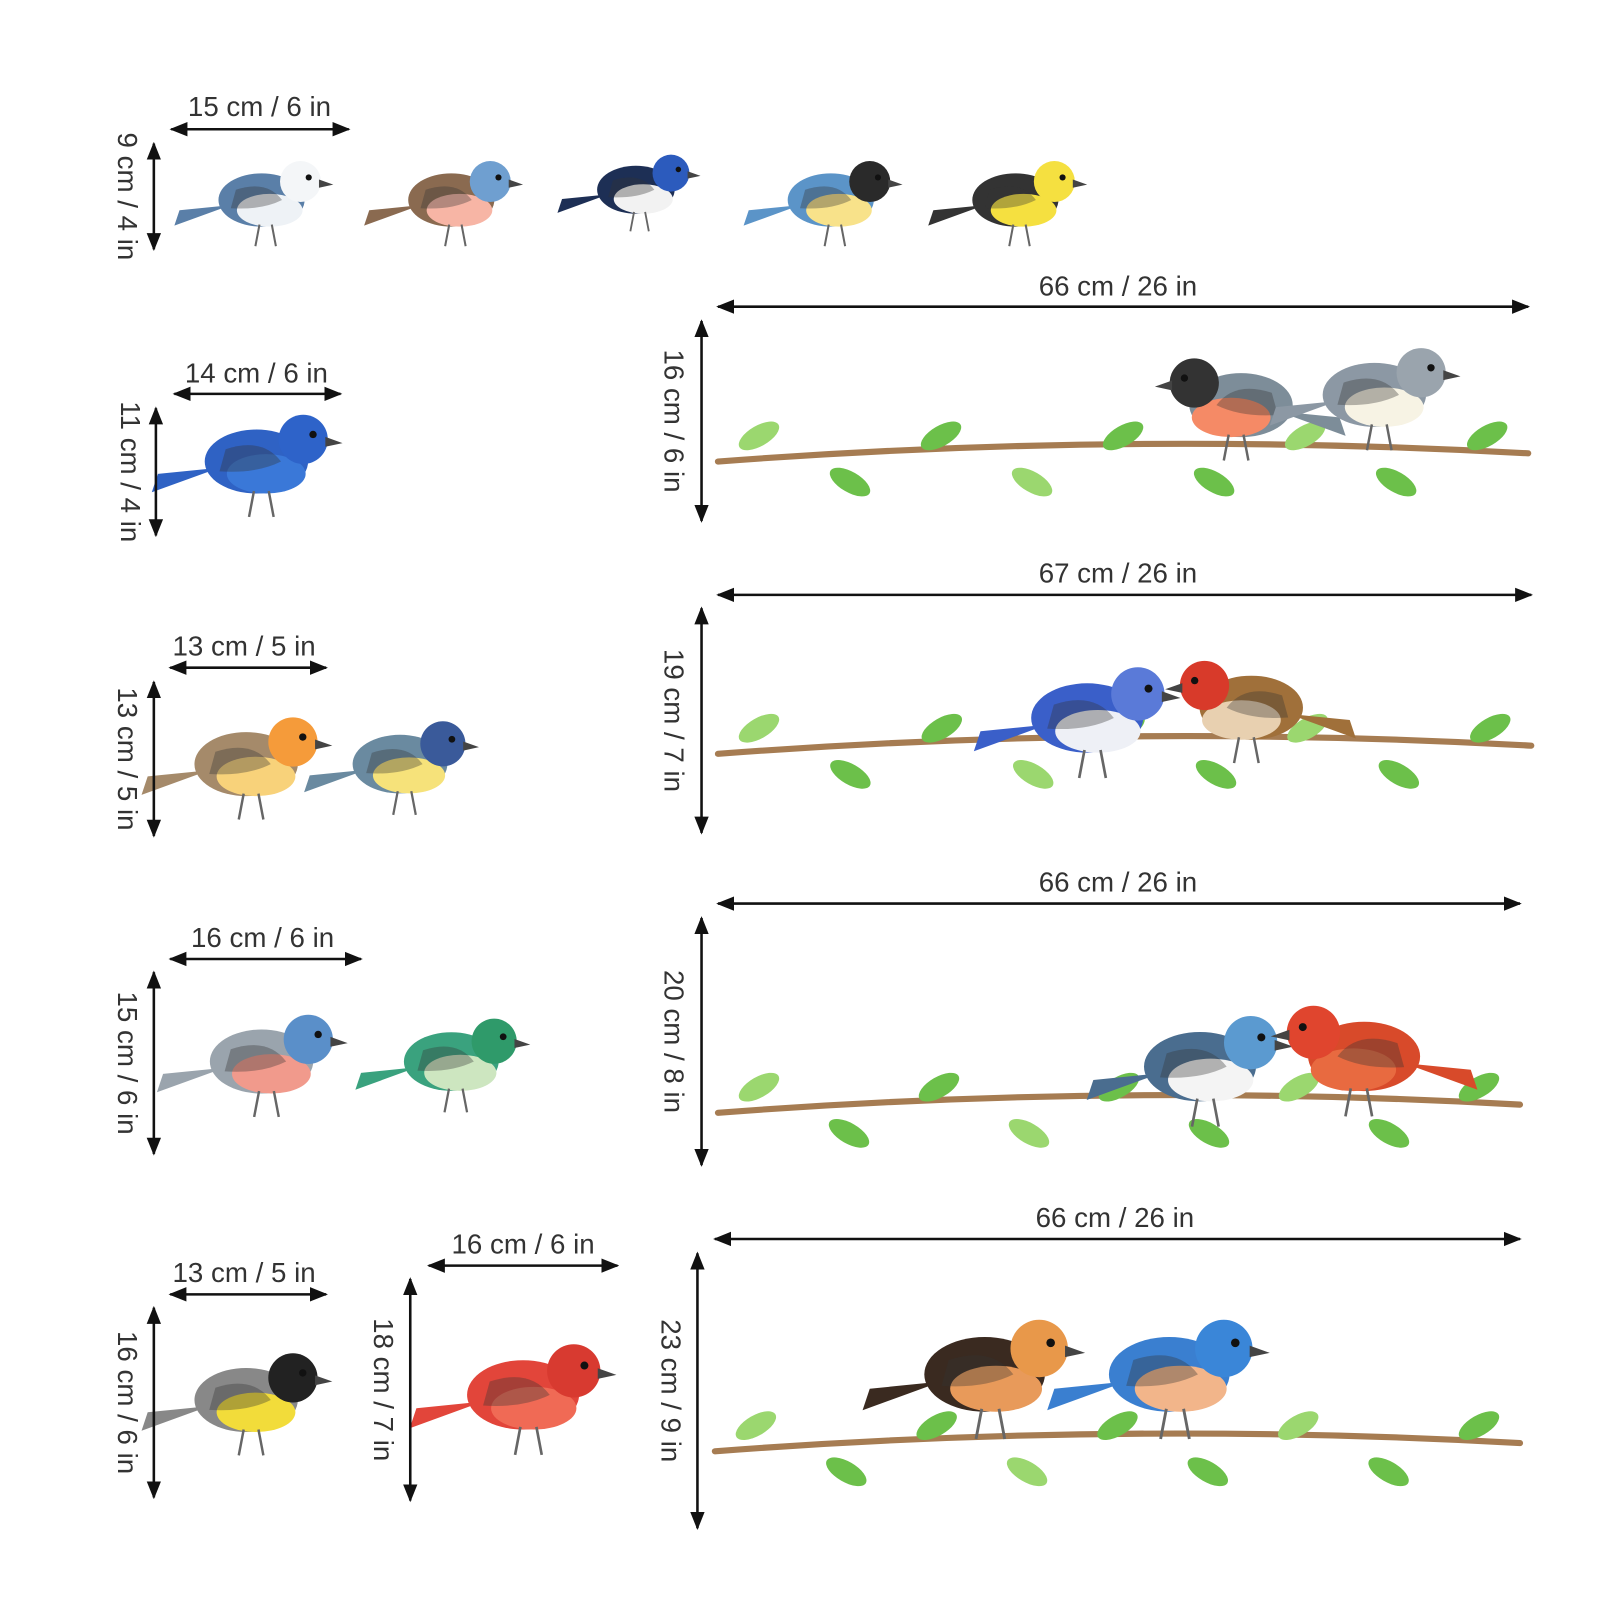 The image size is (1600, 1600). Describe the element at coordinates (231, 175) in the screenshot. I see `decal-dimensions: 15 cm / 6 in 9 cm / 4 in` at that location.